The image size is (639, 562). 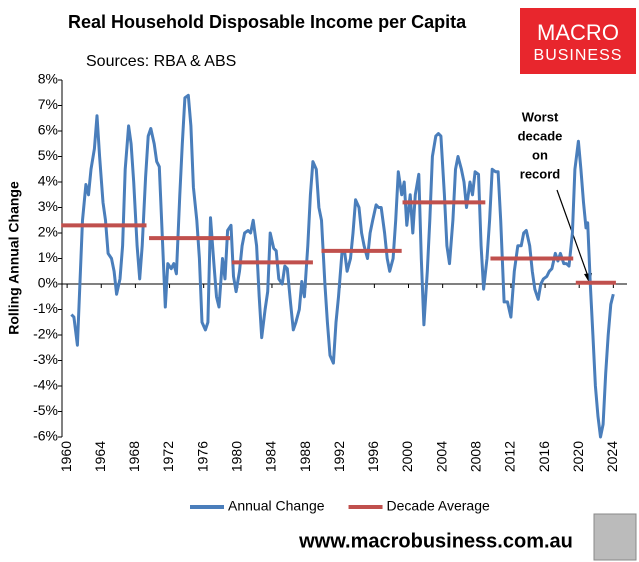 I want to click on legend-label: Decade Average, so click(x=438, y=506).